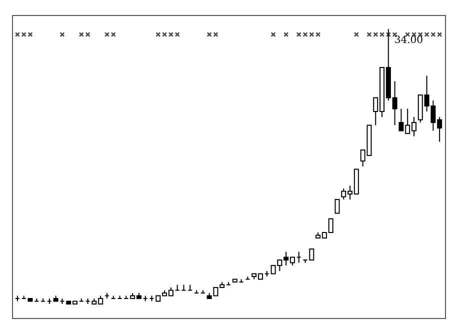 The width and height of the screenshot is (457, 336). What do you see at coordinates (337, 206) in the screenshot?
I see `candlestick` at bounding box center [337, 206].